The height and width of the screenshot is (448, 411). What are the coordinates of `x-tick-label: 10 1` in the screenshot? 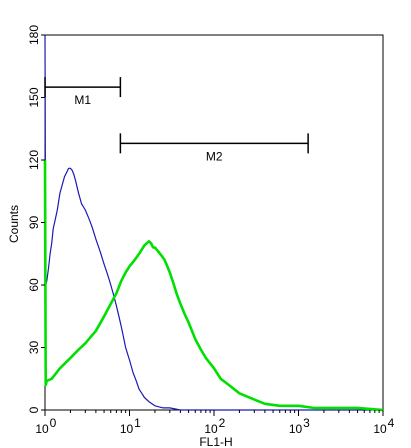 It's located at (130, 426).